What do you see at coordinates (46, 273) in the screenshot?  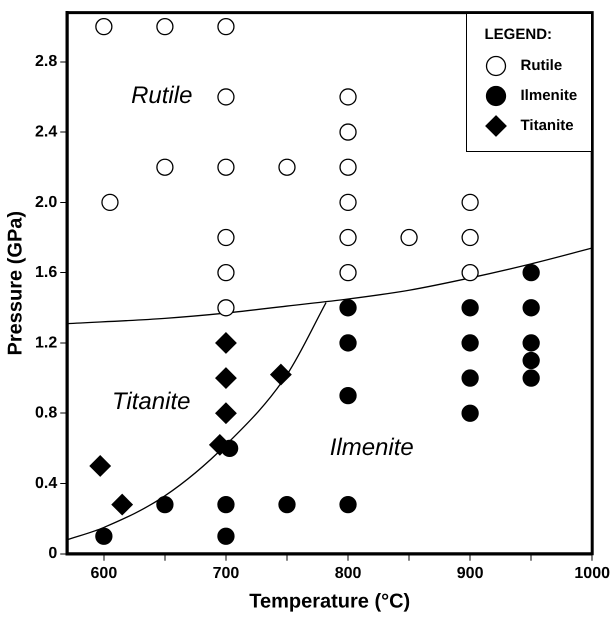 I see `y-tick-label: 1.6` at bounding box center [46, 273].